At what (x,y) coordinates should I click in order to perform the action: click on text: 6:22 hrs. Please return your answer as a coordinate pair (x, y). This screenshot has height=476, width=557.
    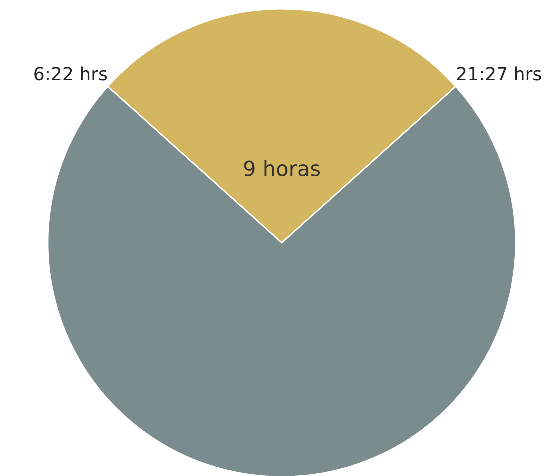
    Looking at the image, I should click on (71, 73).